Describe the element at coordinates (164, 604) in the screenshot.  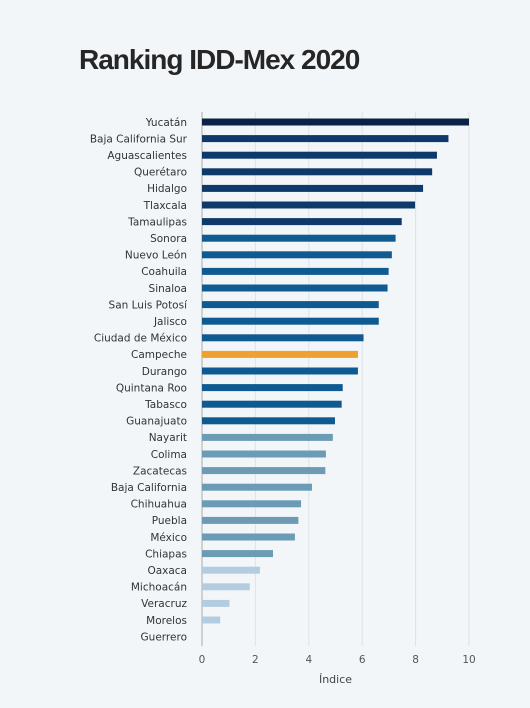
I see `category-label: Veracruz` at that location.